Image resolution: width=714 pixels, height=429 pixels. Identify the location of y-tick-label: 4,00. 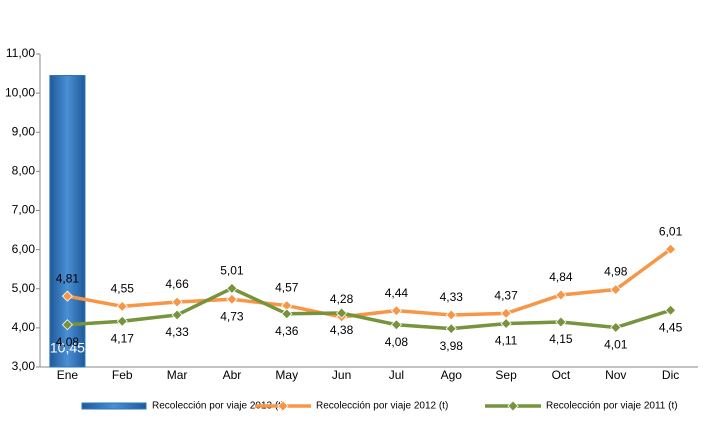
(24, 327).